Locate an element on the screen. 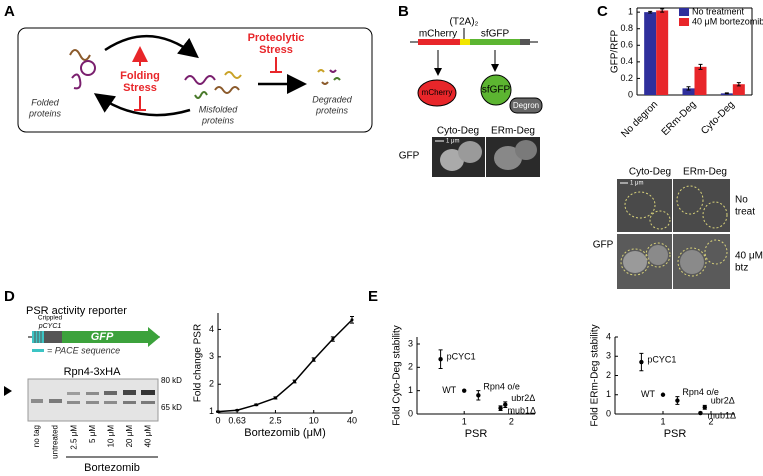 The width and height of the screenshot is (763, 476). lane-label: 10 μM is located at coordinates (111, 436).